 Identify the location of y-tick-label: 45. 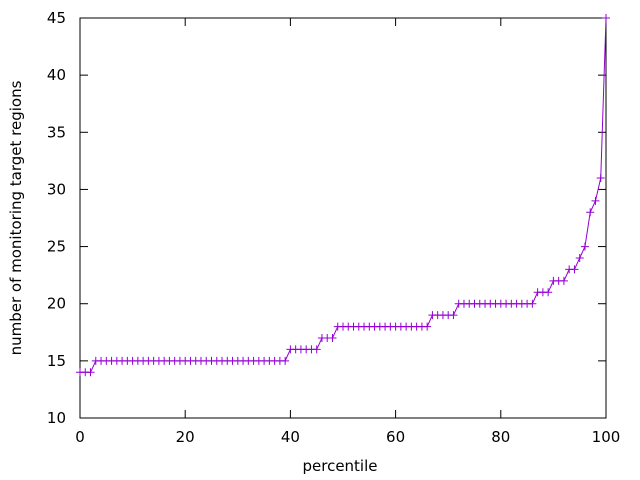
(56, 18).